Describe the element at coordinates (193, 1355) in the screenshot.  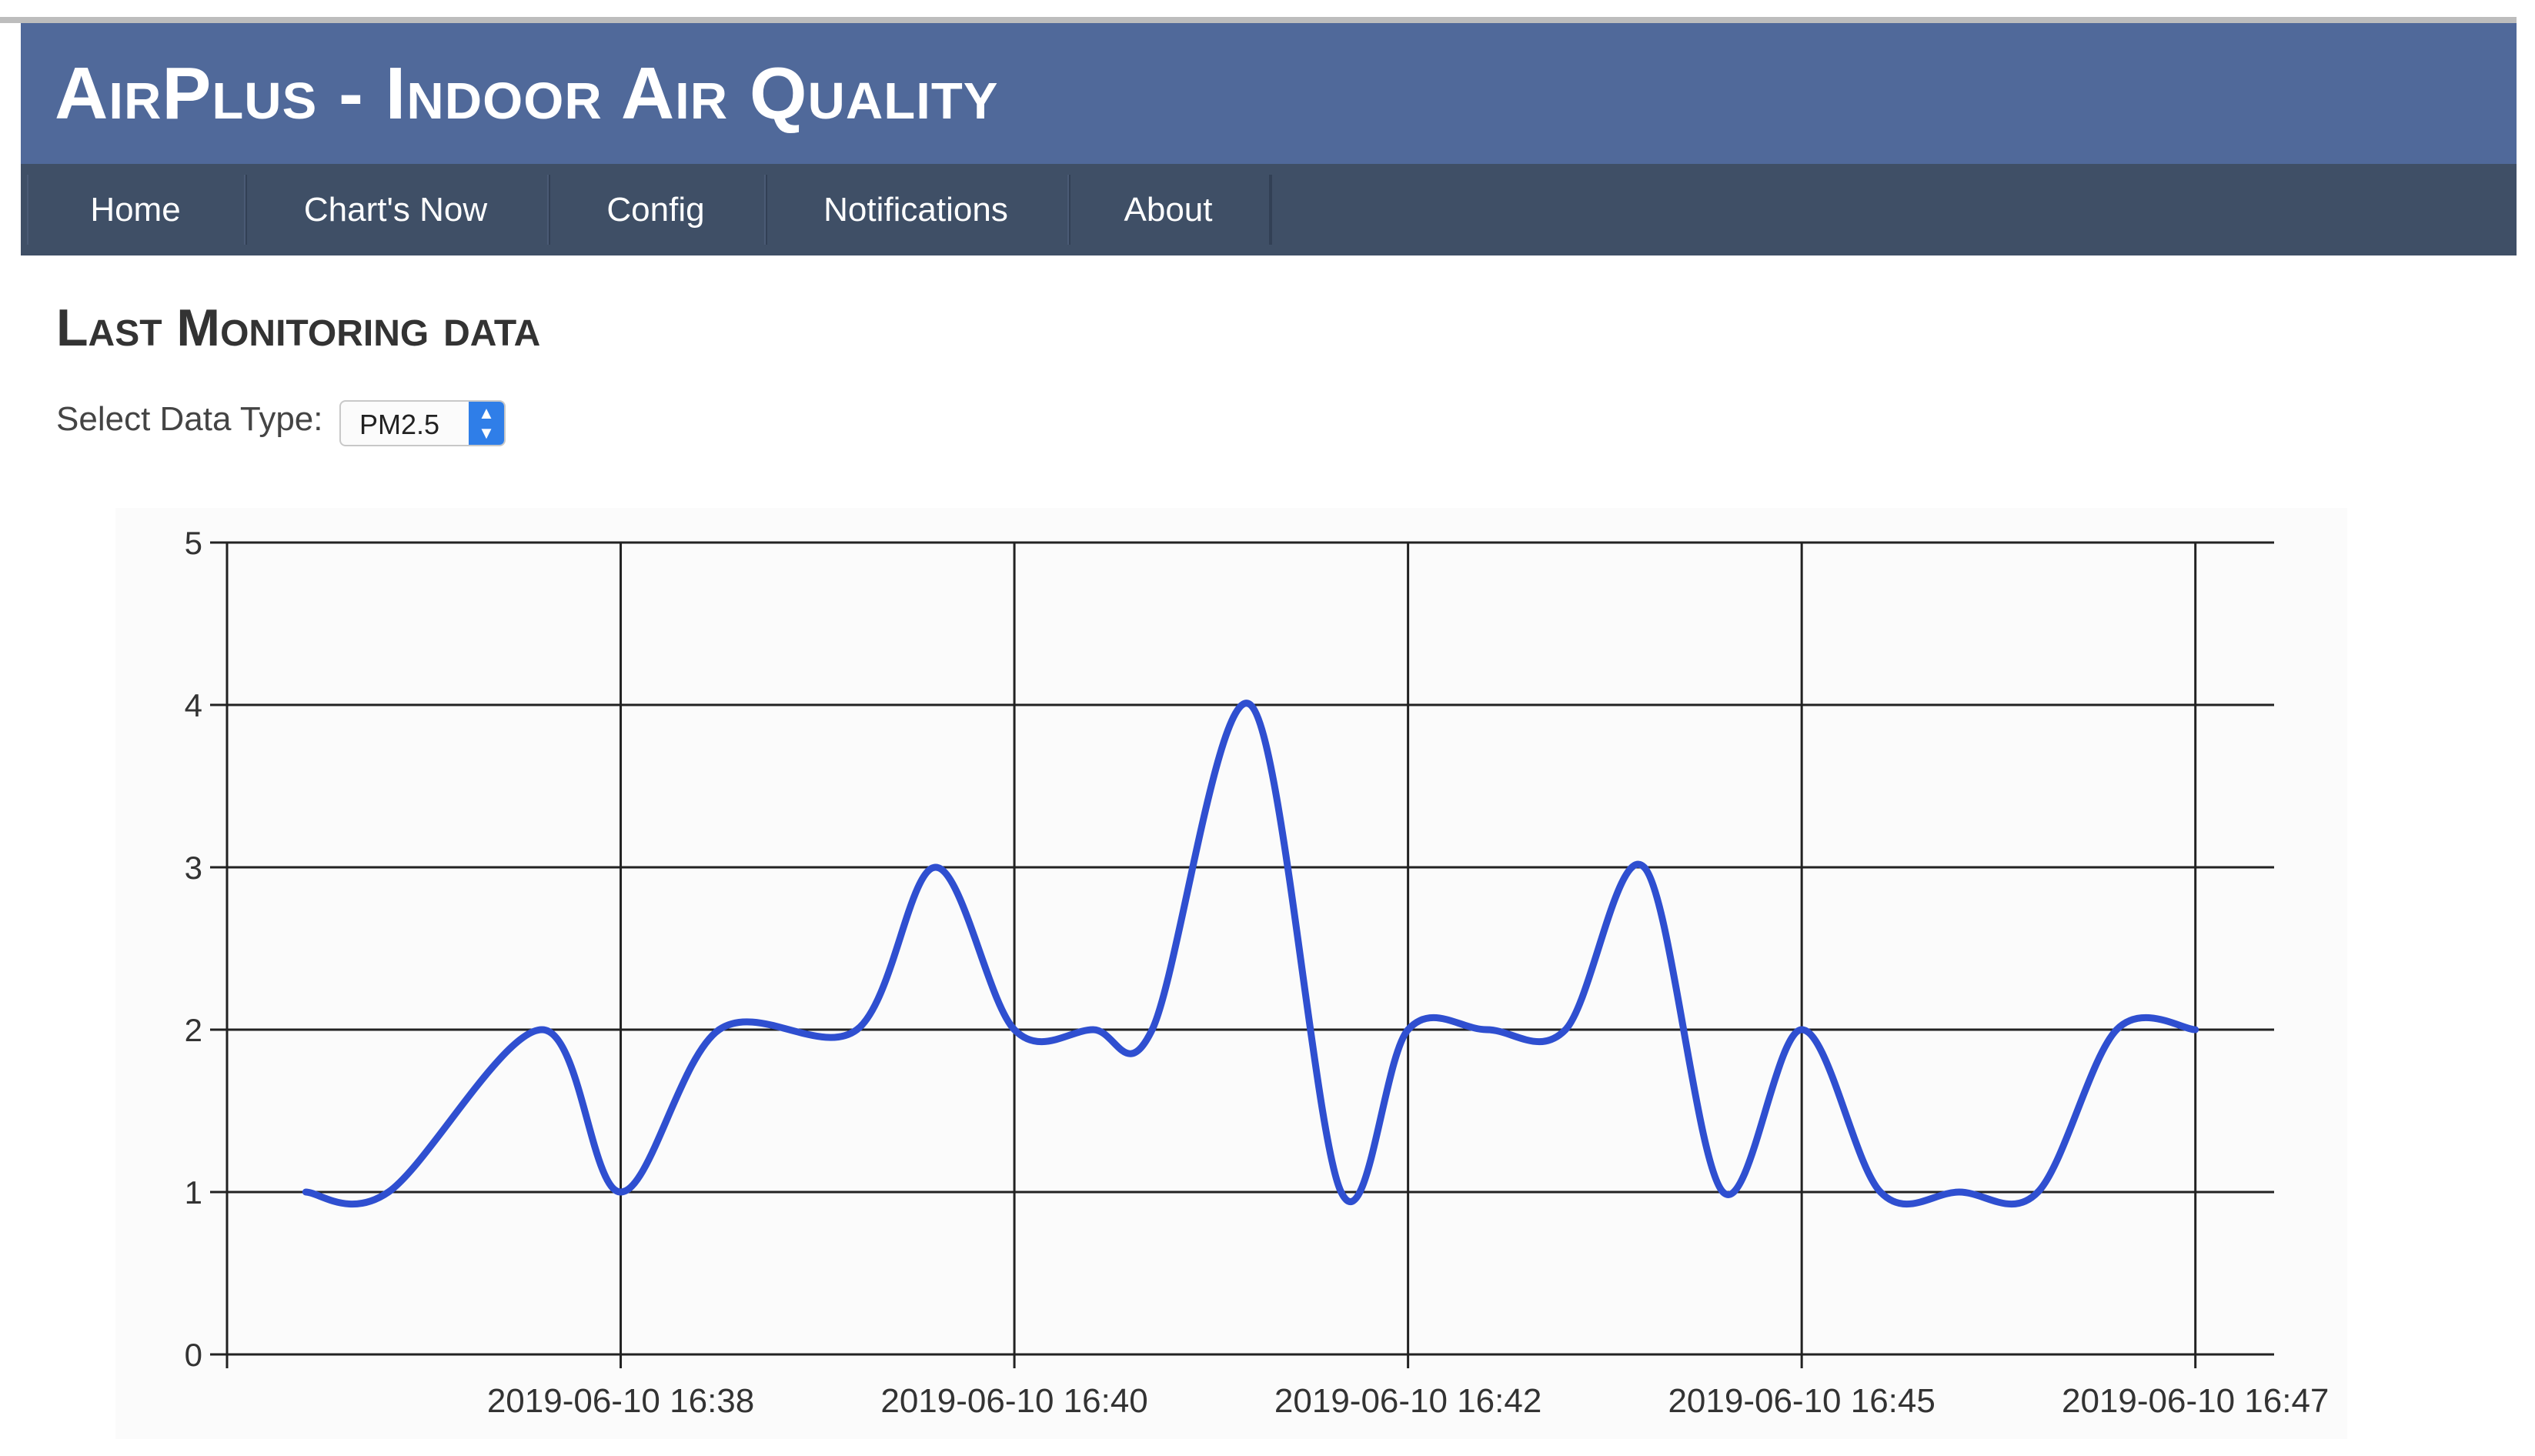
I see `y-tick-label: 0` at that location.